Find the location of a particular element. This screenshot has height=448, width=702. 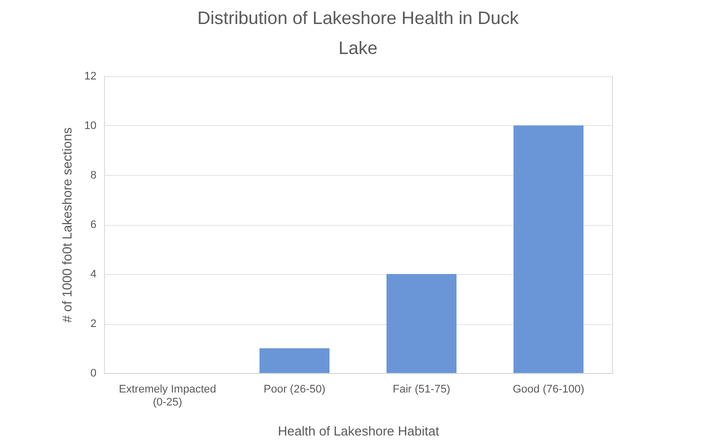

x-tick-label: Good (76-100) is located at coordinates (548, 390).